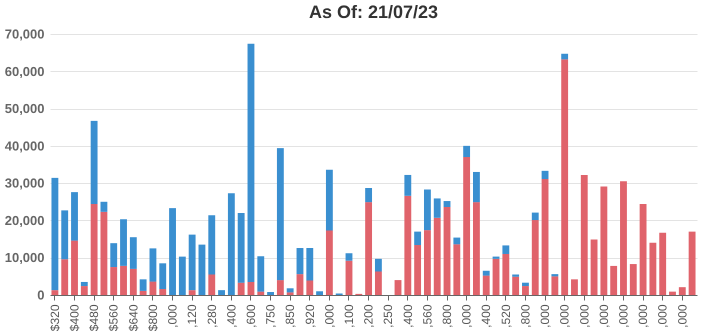 The width and height of the screenshot is (703, 335). I want to click on y-tick-label: 70,000, so click(24, 34).